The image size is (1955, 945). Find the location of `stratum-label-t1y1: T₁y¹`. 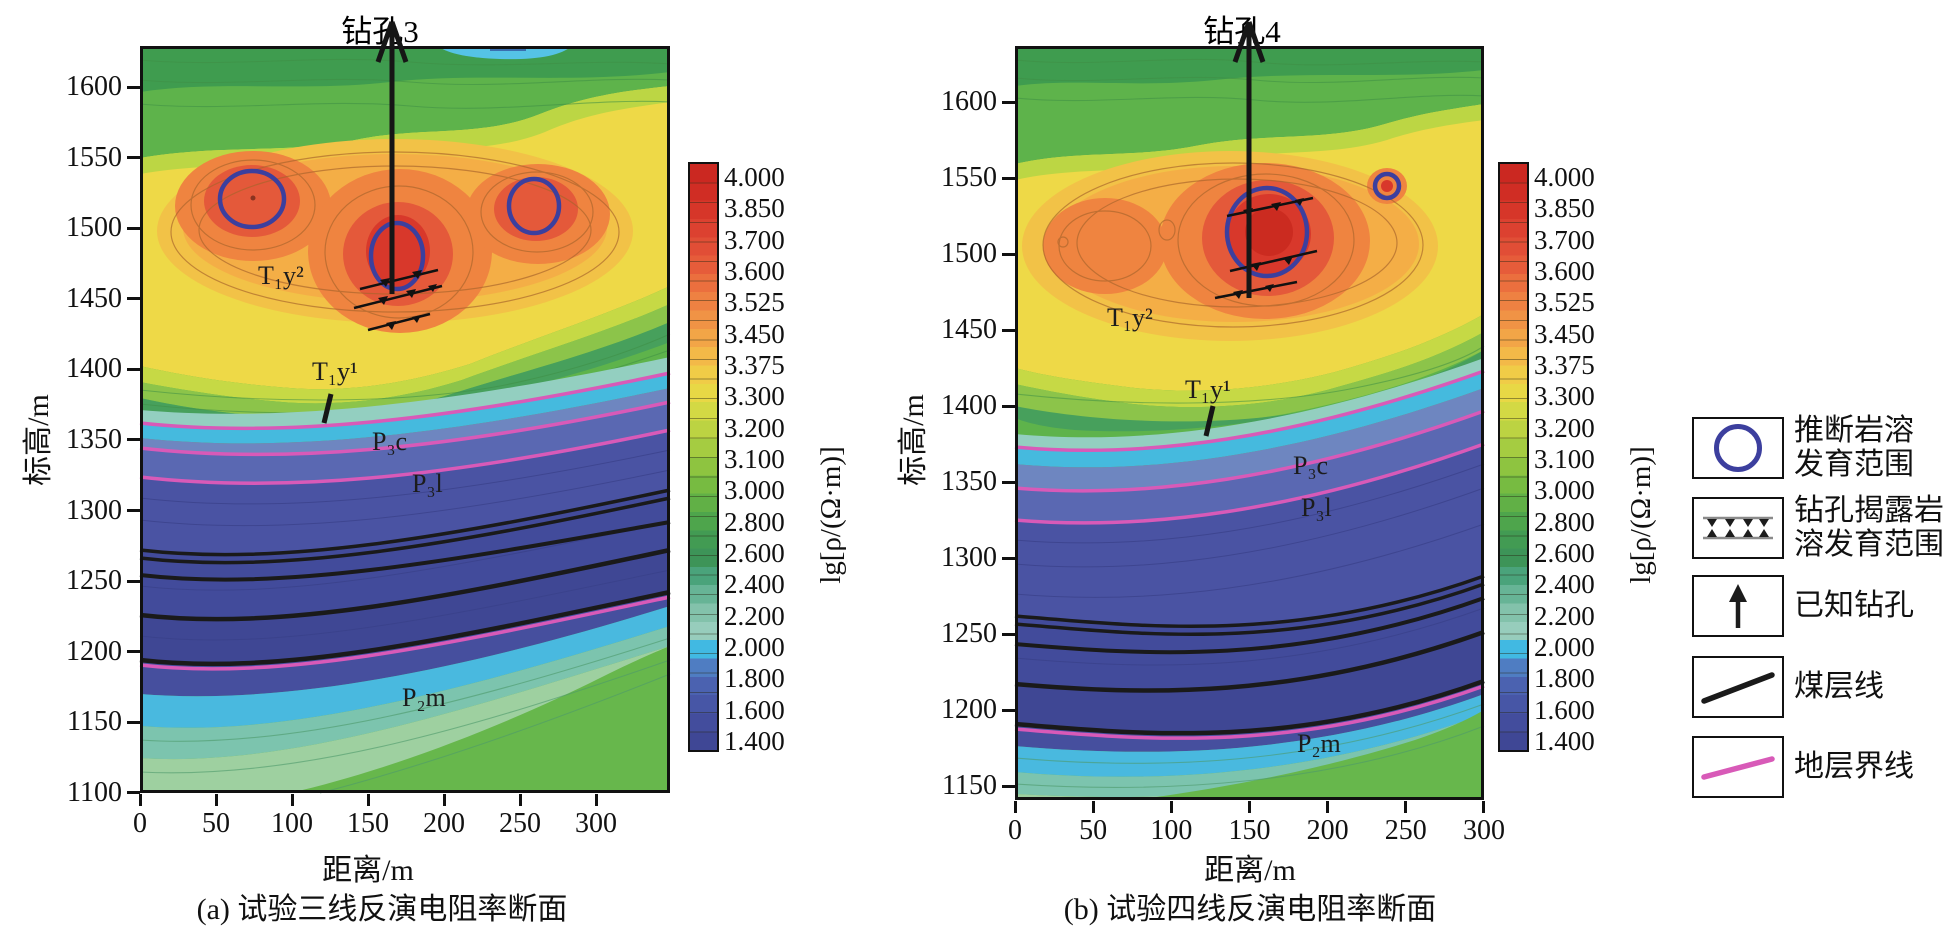

stratum-label-t1y1: T₁y¹ is located at coordinates (335, 371).